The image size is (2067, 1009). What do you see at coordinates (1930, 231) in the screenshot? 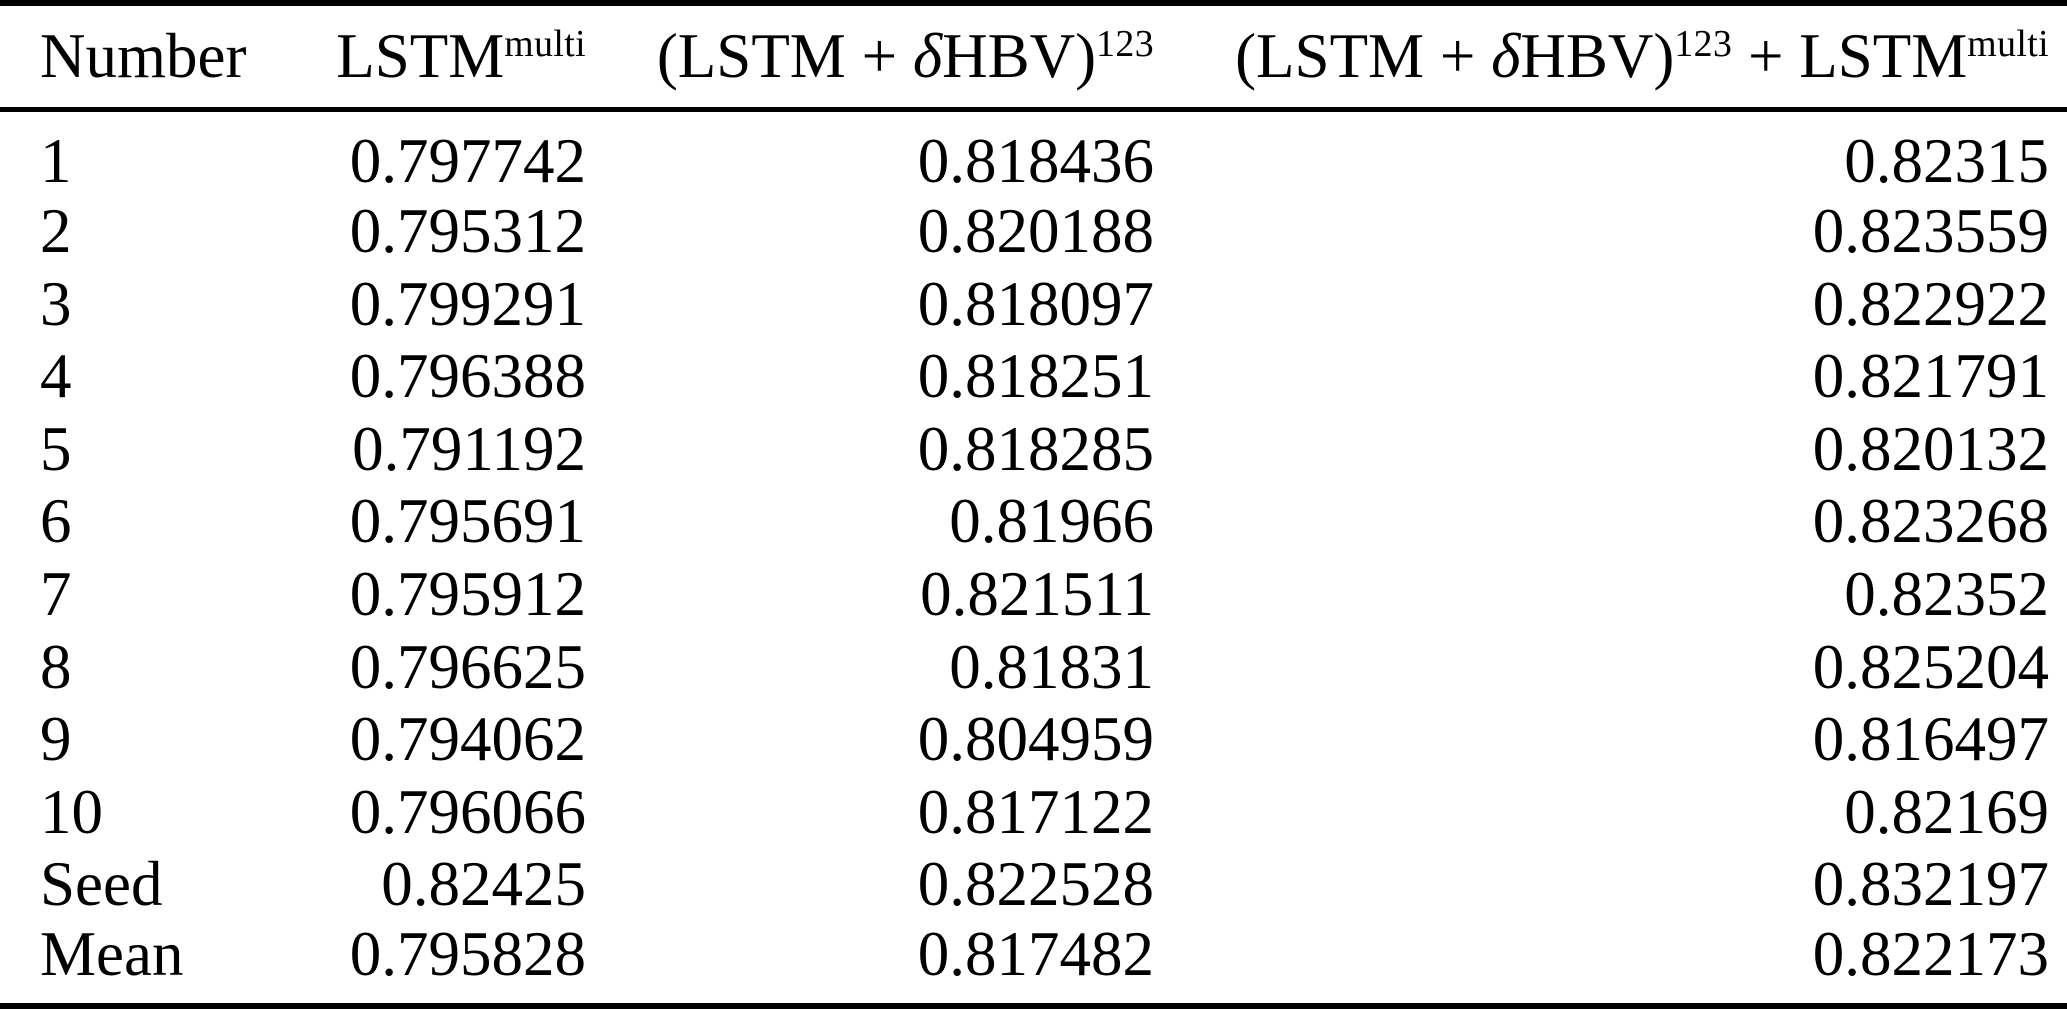
I see `value-cell-lstm-dhbv-plus-lstm-multi: 0.823559` at bounding box center [1930, 231].